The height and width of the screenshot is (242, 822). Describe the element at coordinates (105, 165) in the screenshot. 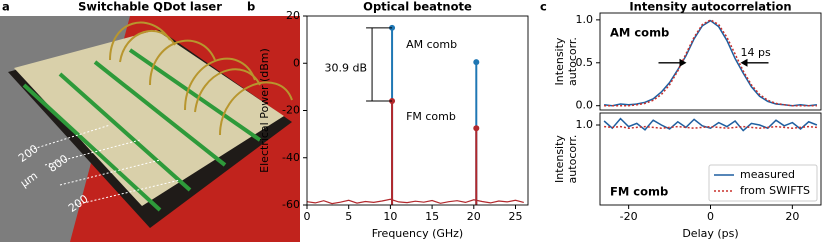

I see `dimension-lines` at that location.